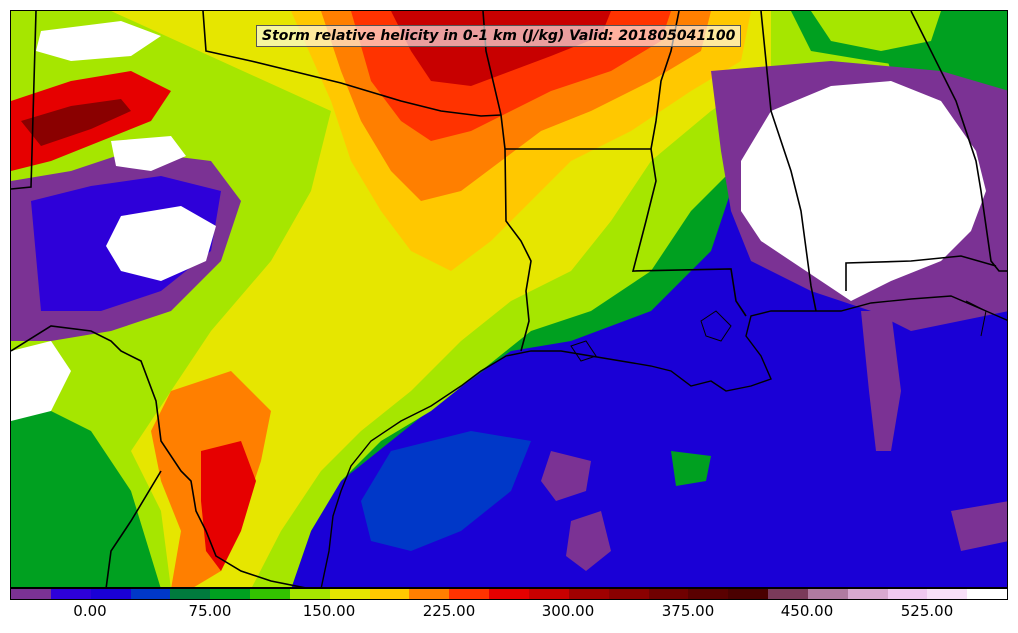 This screenshot has height=633, width=1018. What do you see at coordinates (228, 506) in the screenshot?
I see `field-stx-red` at bounding box center [228, 506].